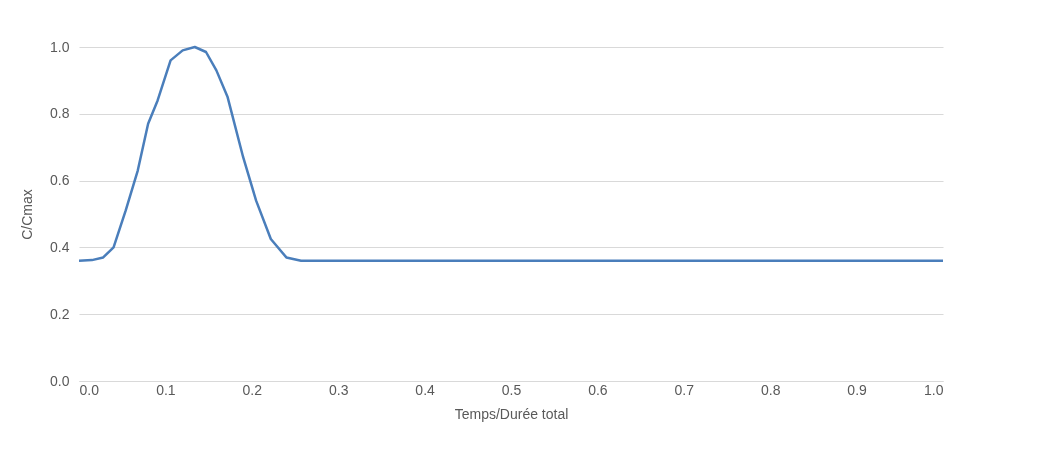  I want to click on x-tick-label: 0.8, so click(770, 389).